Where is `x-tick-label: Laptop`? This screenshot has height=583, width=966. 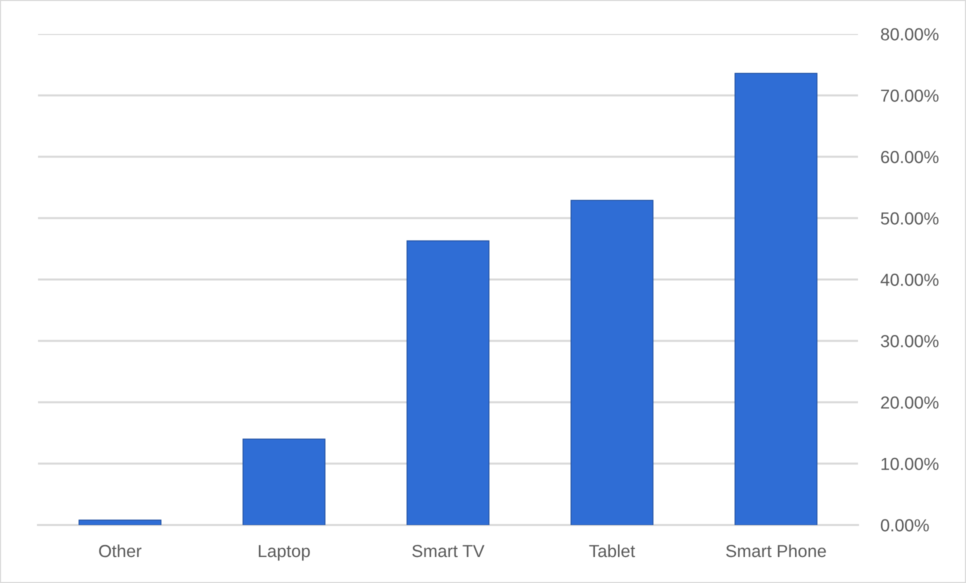
x-tick-label: Laptop is located at coordinates (284, 553).